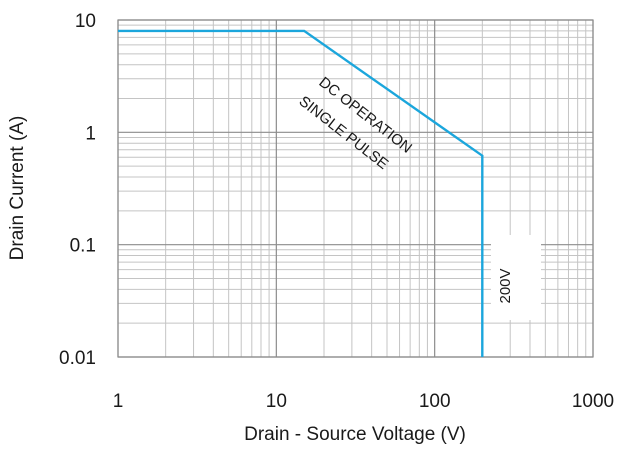 This screenshot has height=449, width=618. What do you see at coordinates (90, 133) in the screenshot?
I see `y-tick-label: 1` at bounding box center [90, 133].